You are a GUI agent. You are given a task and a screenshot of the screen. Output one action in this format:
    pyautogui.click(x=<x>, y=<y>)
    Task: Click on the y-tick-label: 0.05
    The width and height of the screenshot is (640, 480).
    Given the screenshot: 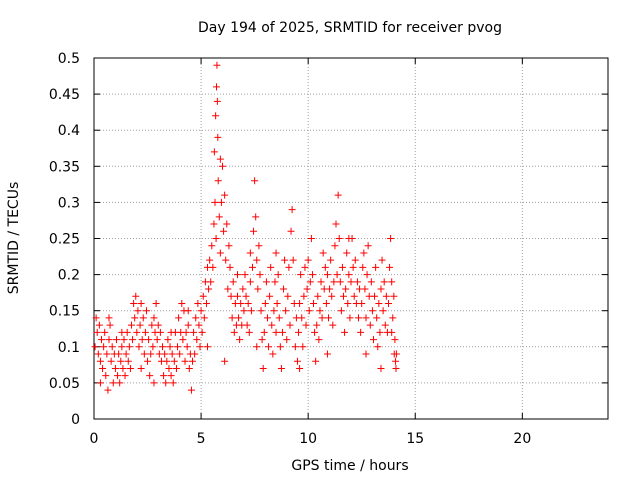 What is the action you would take?
    pyautogui.click(x=64, y=384)
    